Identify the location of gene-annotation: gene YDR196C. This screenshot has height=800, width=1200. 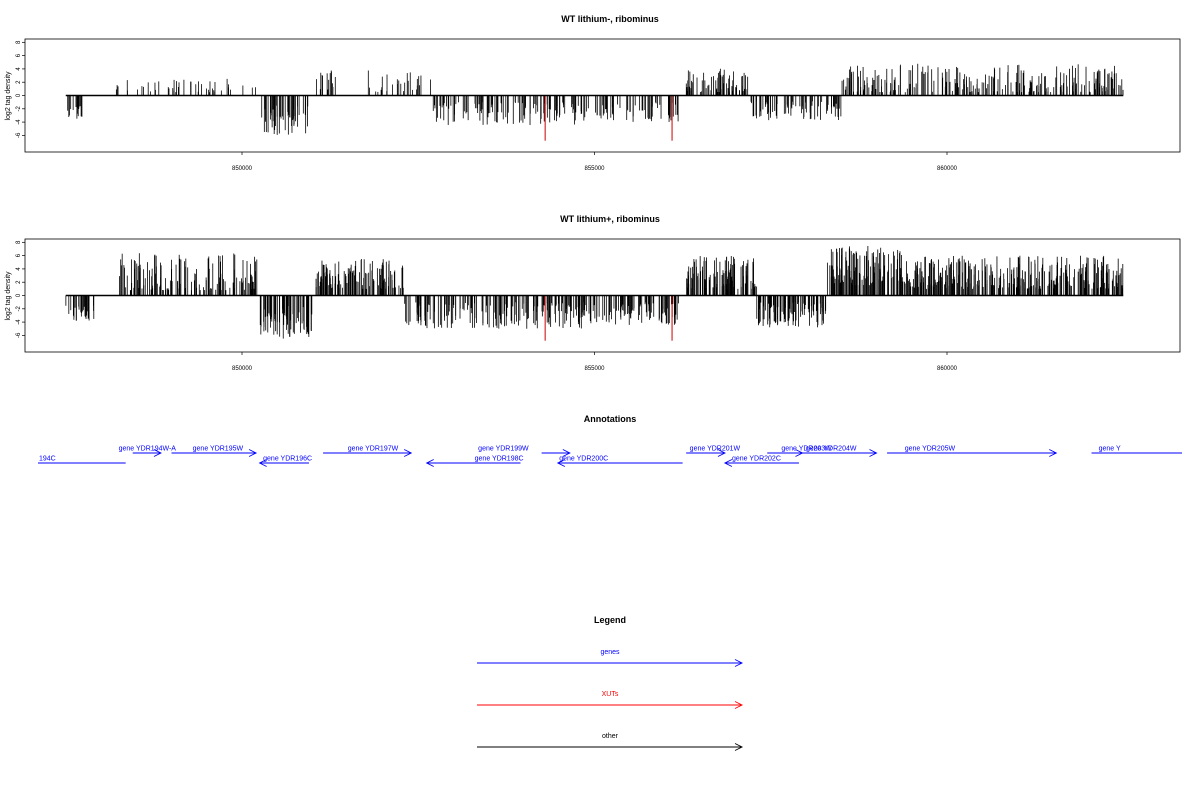
(285, 461).